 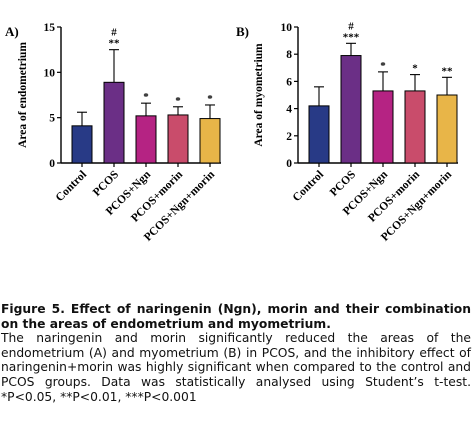 I want to click on significance-label: ***, so click(x=351, y=37).